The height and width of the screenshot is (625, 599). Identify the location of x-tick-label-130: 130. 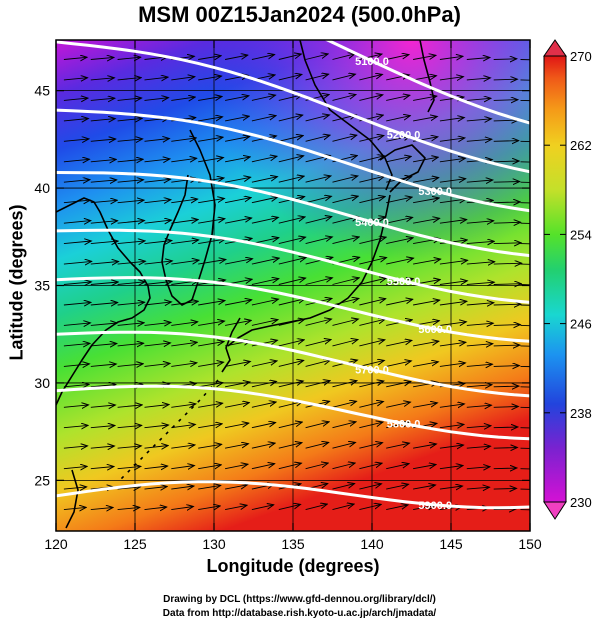
(214, 544).